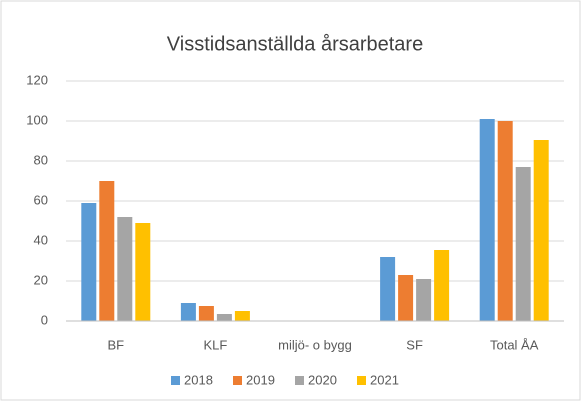  What do you see at coordinates (514, 344) in the screenshot?
I see `x-tick-label: Total ÅA` at bounding box center [514, 344].